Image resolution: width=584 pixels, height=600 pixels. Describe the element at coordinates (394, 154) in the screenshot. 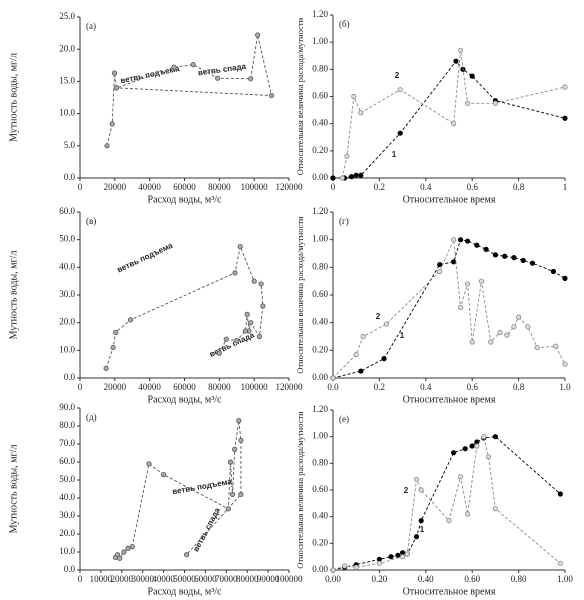

I see `series-label: 1` at that location.